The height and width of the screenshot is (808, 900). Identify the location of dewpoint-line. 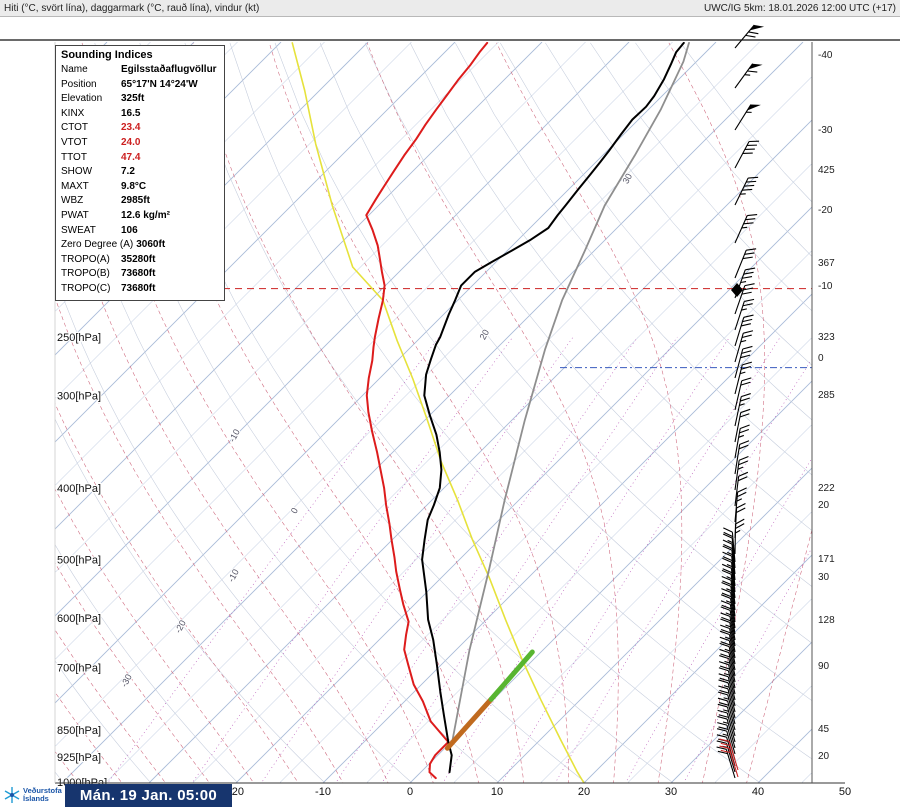
(427, 411).